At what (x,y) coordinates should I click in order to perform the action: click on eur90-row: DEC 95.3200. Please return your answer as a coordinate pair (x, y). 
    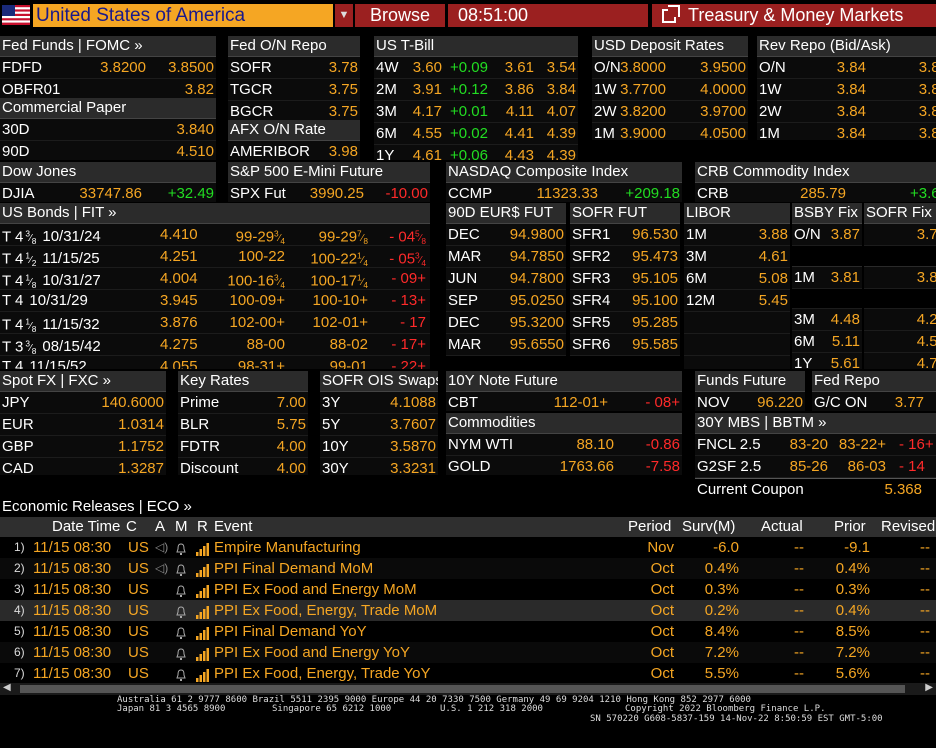
    Looking at the image, I should click on (506, 323).